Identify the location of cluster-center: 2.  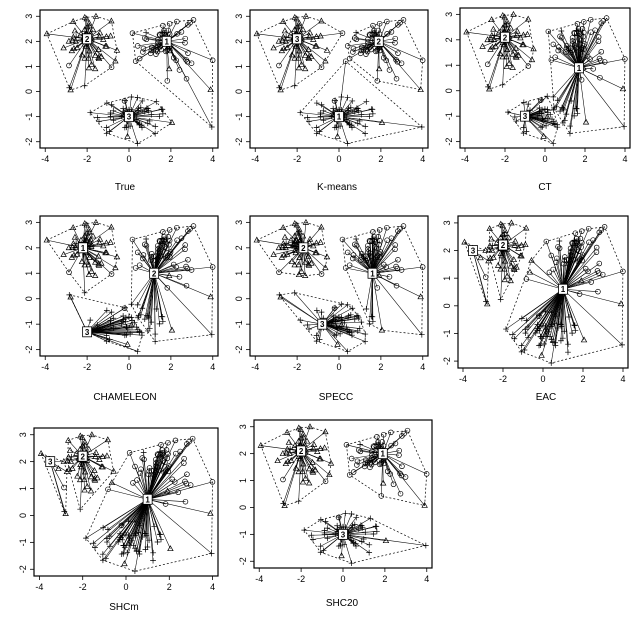
(303, 248).